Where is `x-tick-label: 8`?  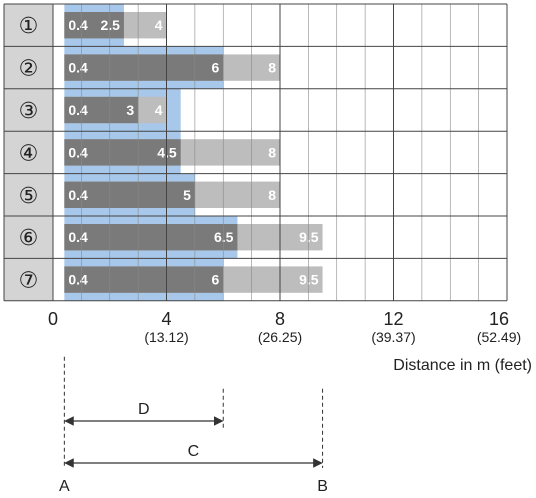
x-tick-label: 8 is located at coordinates (280, 319).